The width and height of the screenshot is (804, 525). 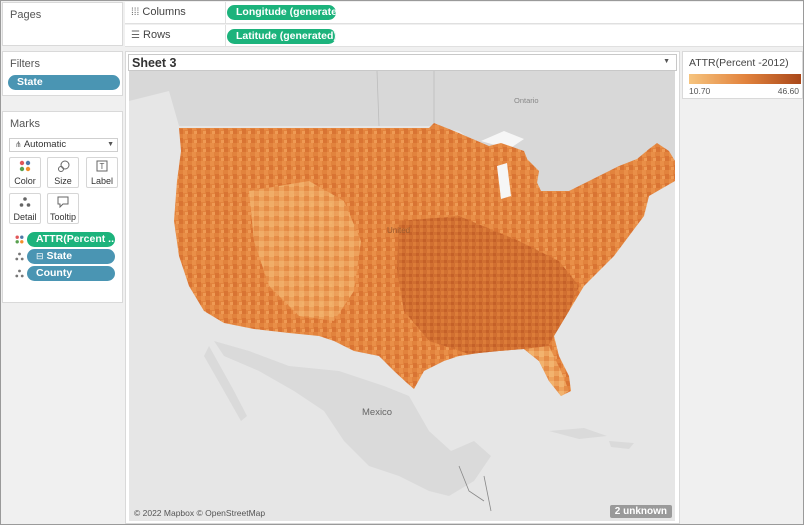 What do you see at coordinates (19, 240) in the screenshot?
I see `color-field-icon` at bounding box center [19, 240].